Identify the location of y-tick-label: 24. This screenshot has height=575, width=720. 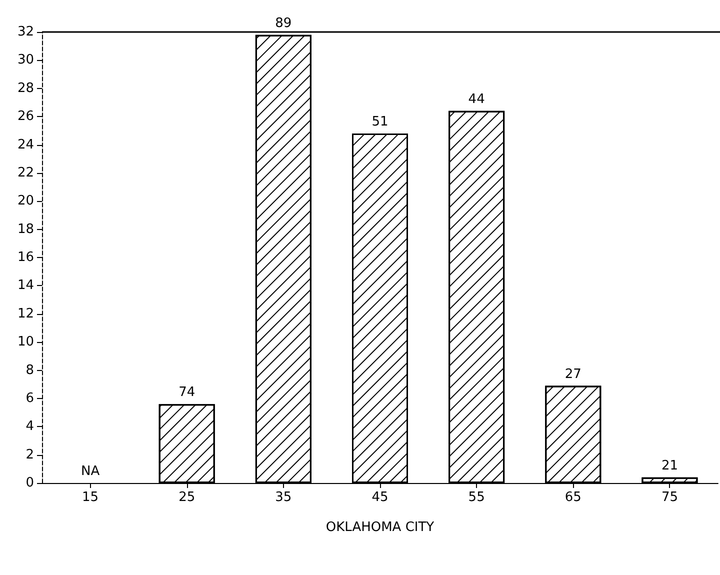
(25, 144).